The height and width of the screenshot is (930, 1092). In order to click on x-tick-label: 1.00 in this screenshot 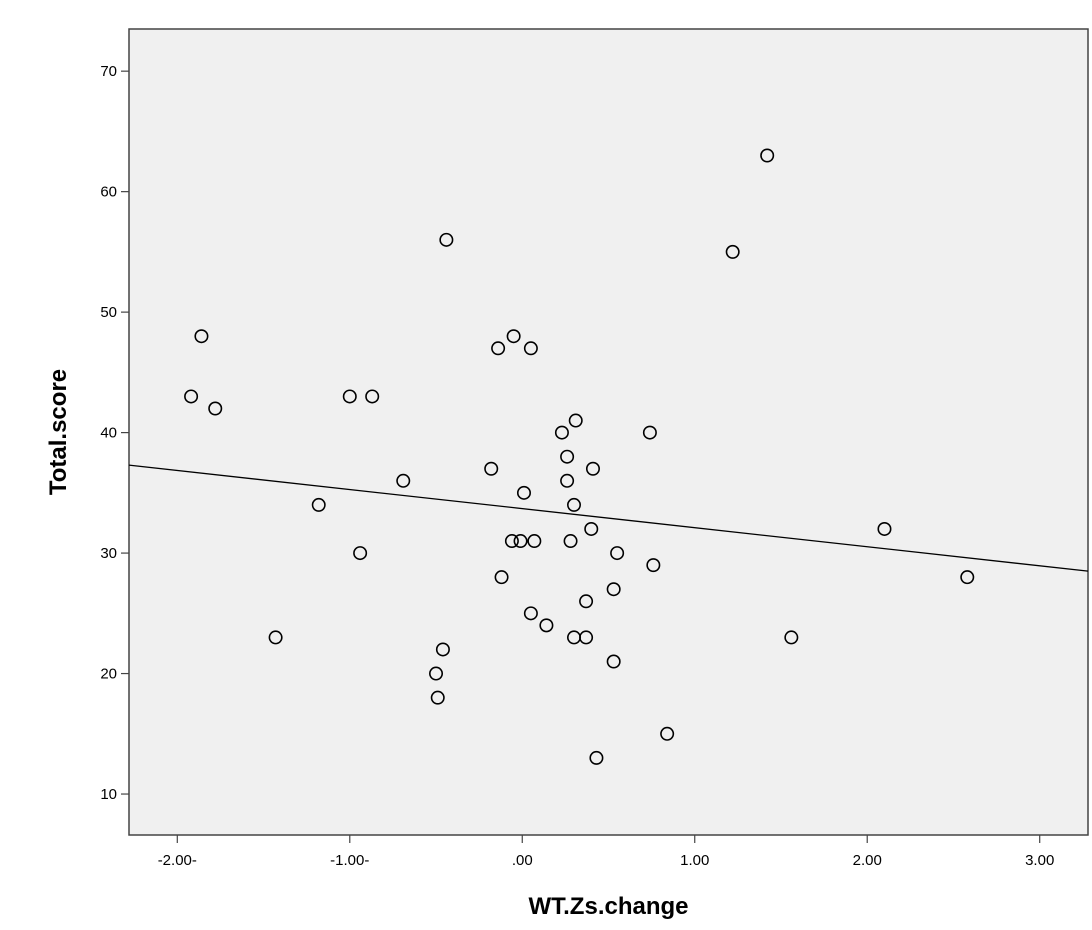, I will do `click(694, 860)`.